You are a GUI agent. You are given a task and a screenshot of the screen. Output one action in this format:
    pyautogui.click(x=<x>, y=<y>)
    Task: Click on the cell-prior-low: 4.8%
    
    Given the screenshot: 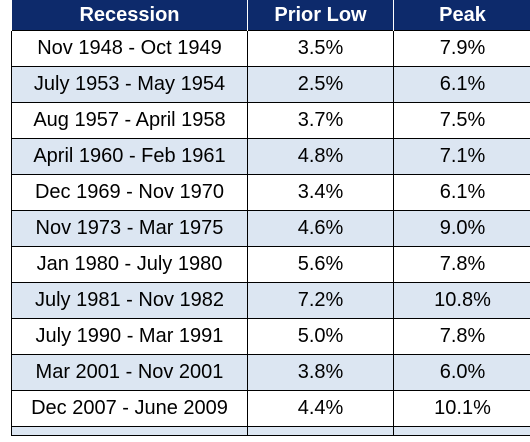 What is the action you would take?
    pyautogui.click(x=320, y=156)
    